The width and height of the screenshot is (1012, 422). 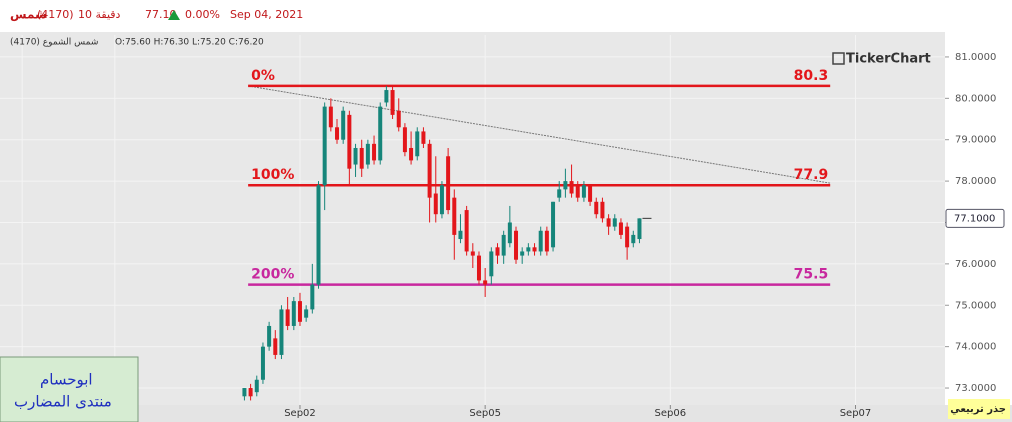 What do you see at coordinates (811, 275) in the screenshot?
I see `fib-value: 75.5` at bounding box center [811, 275].